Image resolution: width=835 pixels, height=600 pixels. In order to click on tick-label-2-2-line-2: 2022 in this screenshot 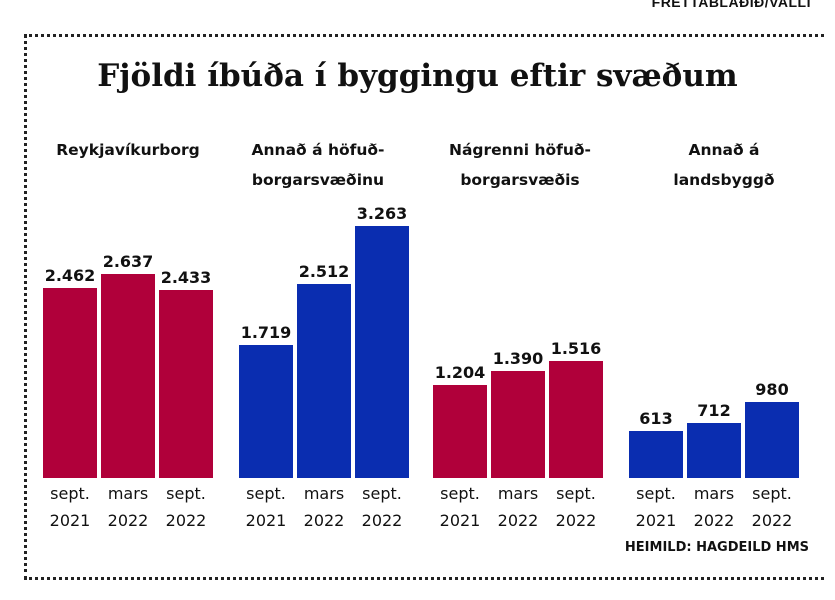, I will do `click(576, 520)`.